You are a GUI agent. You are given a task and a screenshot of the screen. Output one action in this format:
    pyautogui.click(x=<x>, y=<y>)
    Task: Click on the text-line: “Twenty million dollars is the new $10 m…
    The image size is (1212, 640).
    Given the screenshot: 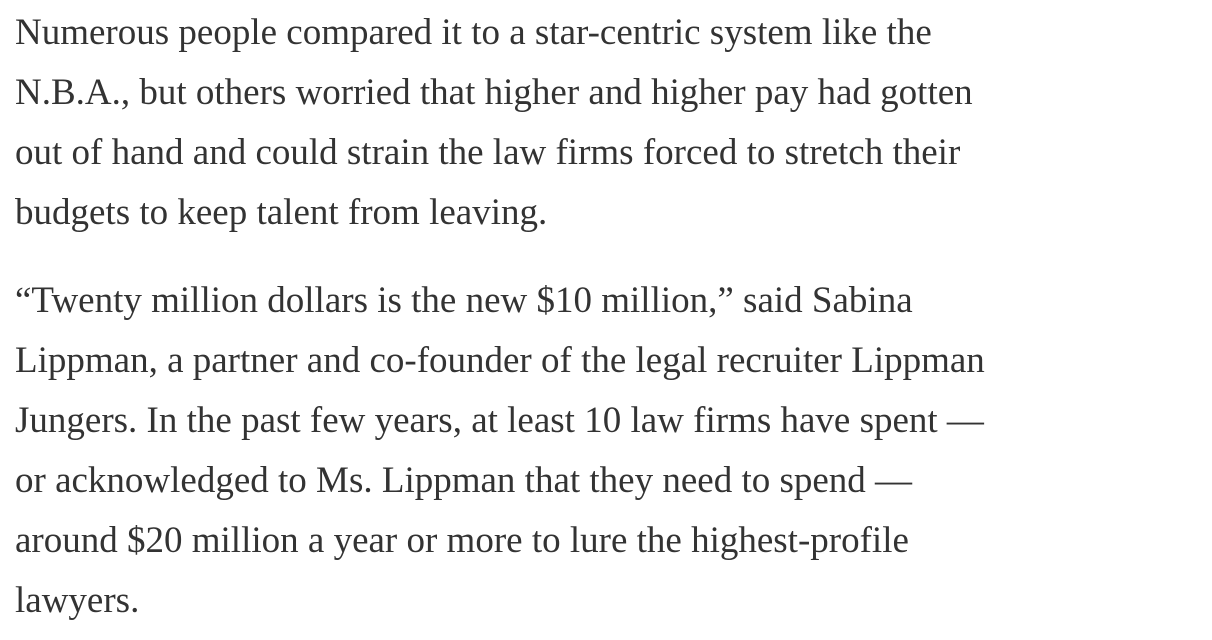 What is the action you would take?
    pyautogui.click(x=464, y=300)
    